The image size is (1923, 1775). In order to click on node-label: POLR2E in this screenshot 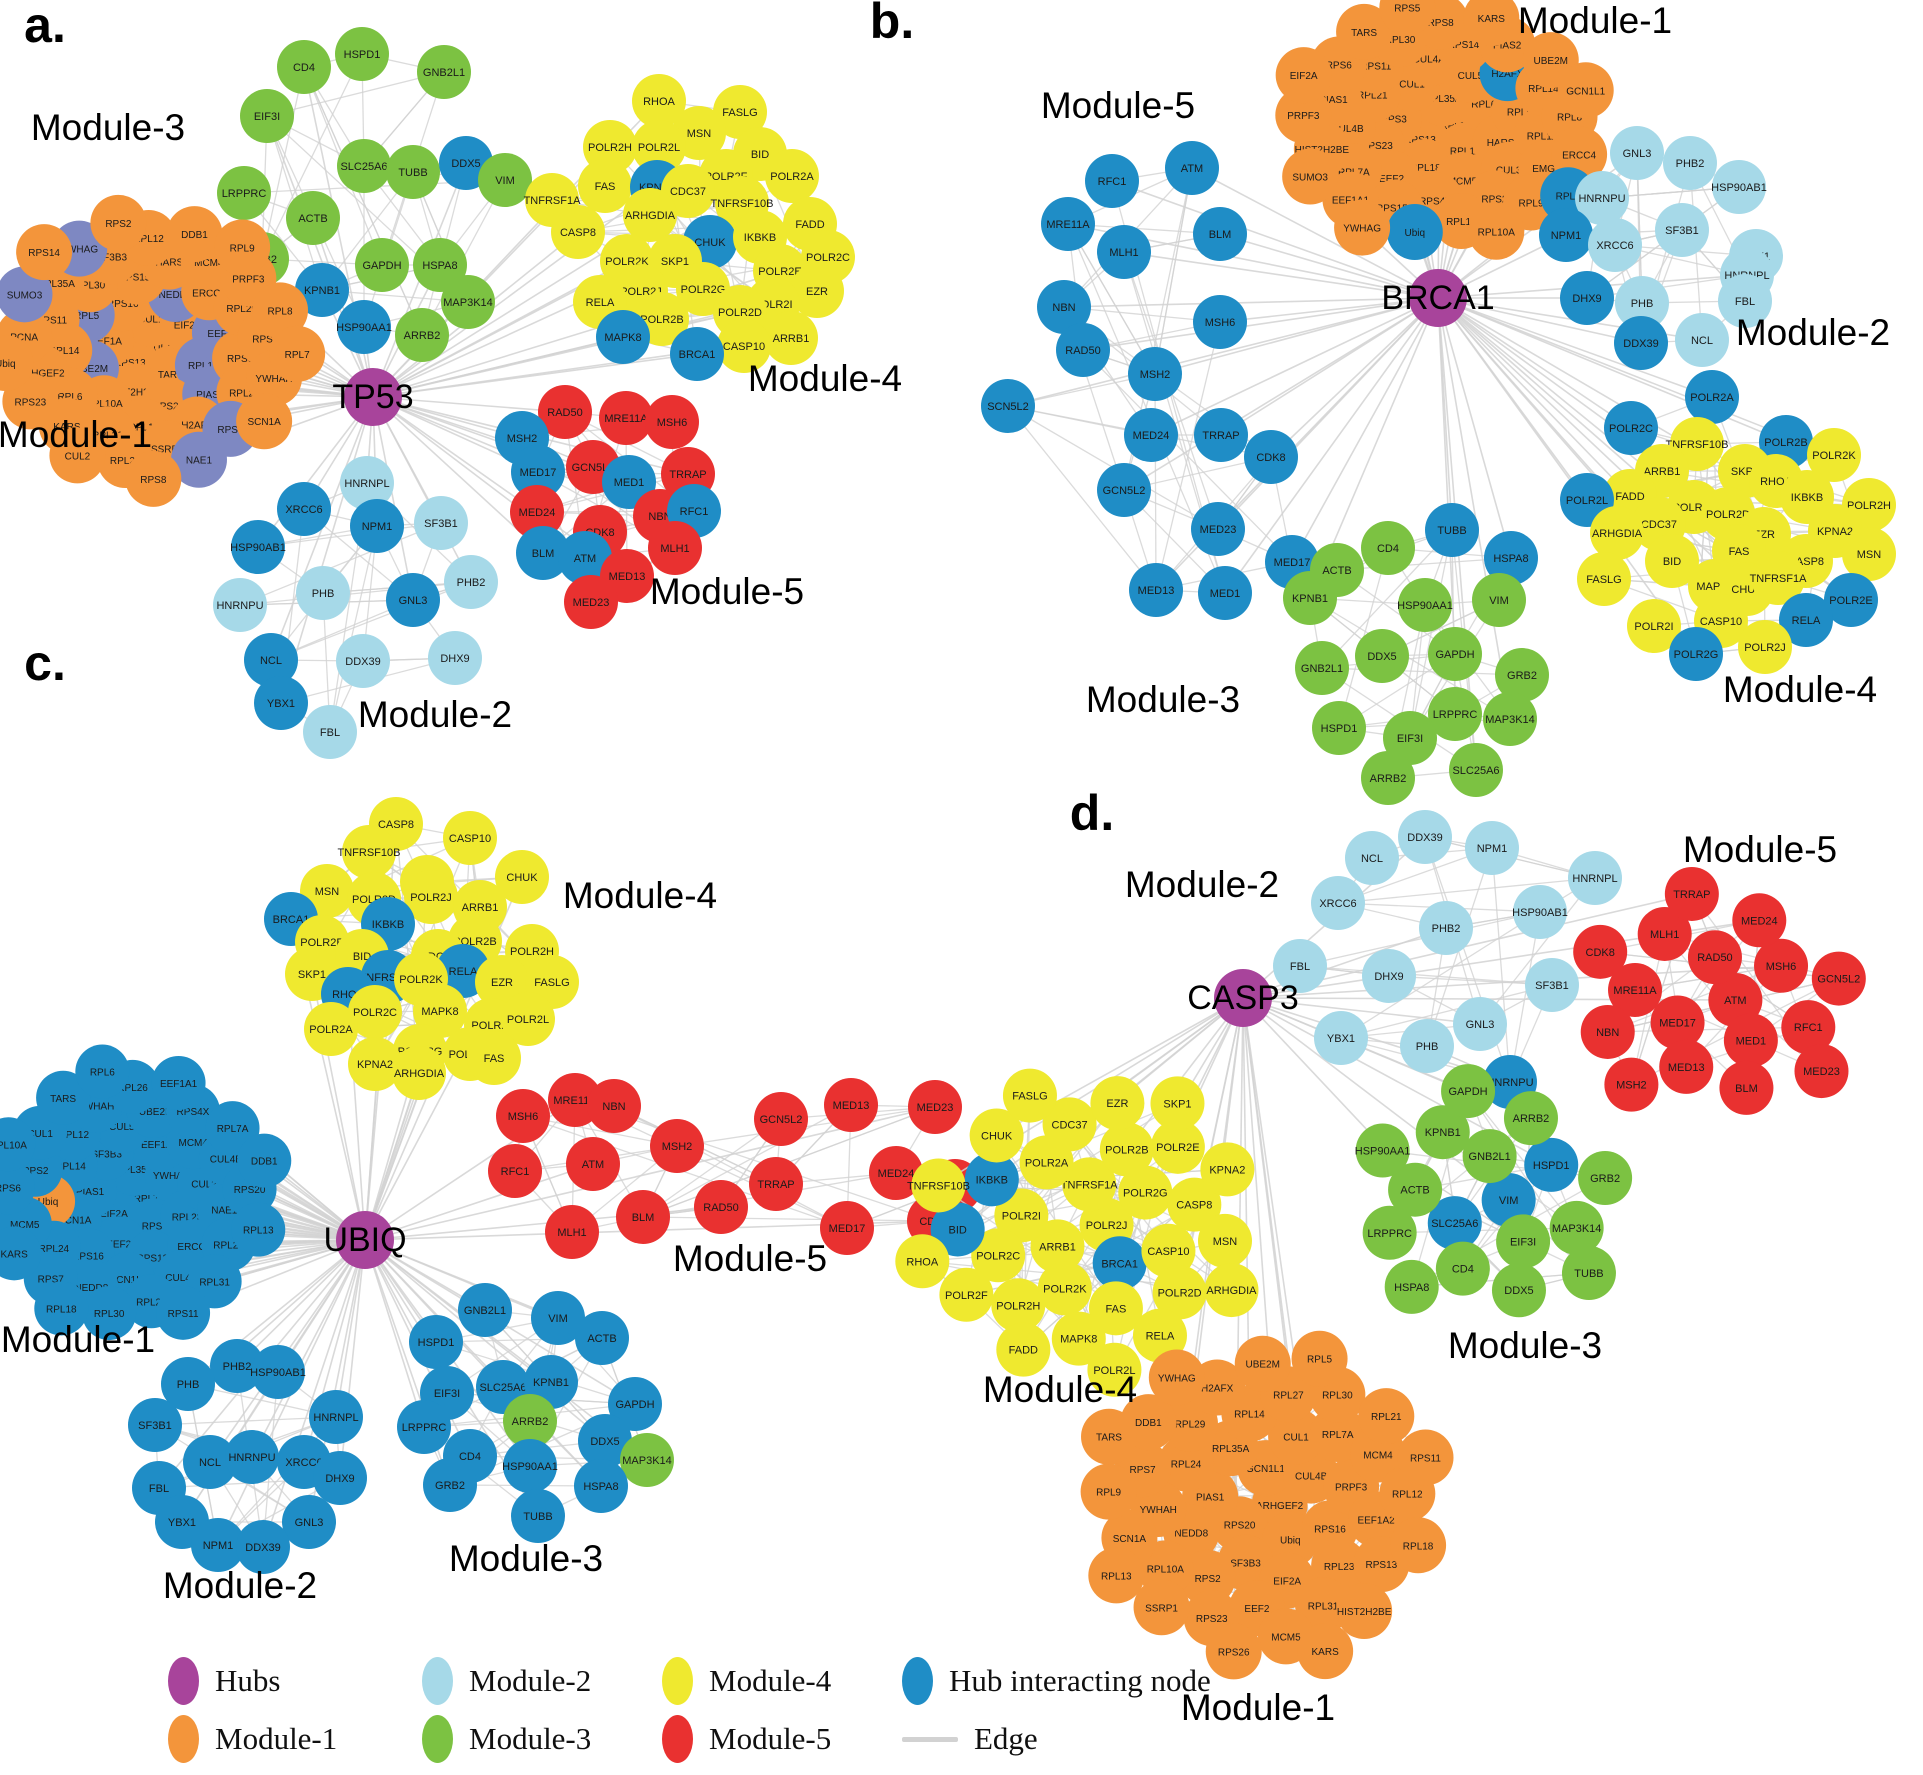, I will do `click(1850, 601)`.